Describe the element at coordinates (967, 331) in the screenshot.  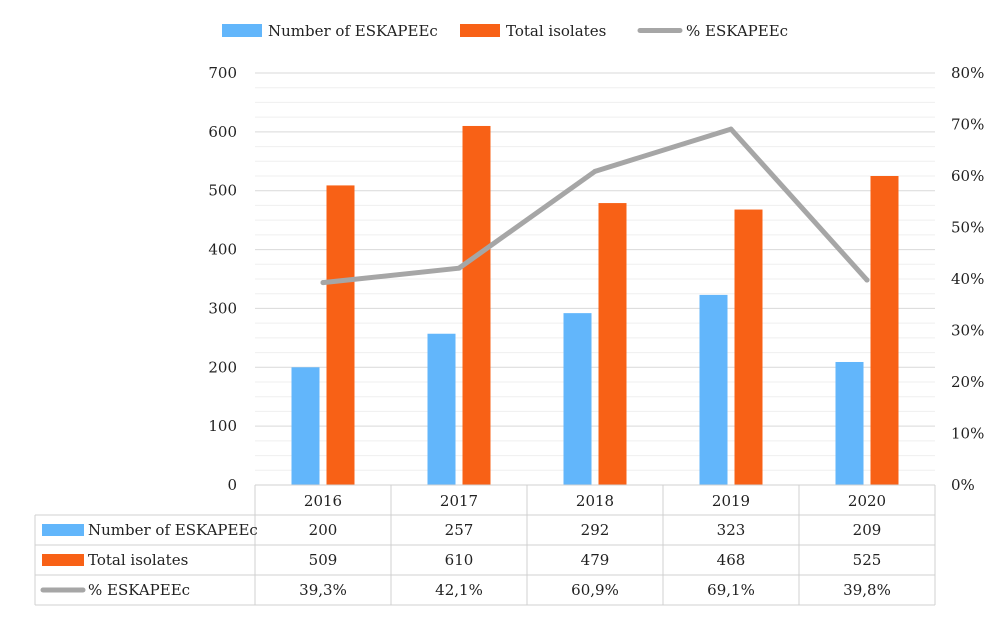
I see `right-axis-tick-label: 30%` at that location.